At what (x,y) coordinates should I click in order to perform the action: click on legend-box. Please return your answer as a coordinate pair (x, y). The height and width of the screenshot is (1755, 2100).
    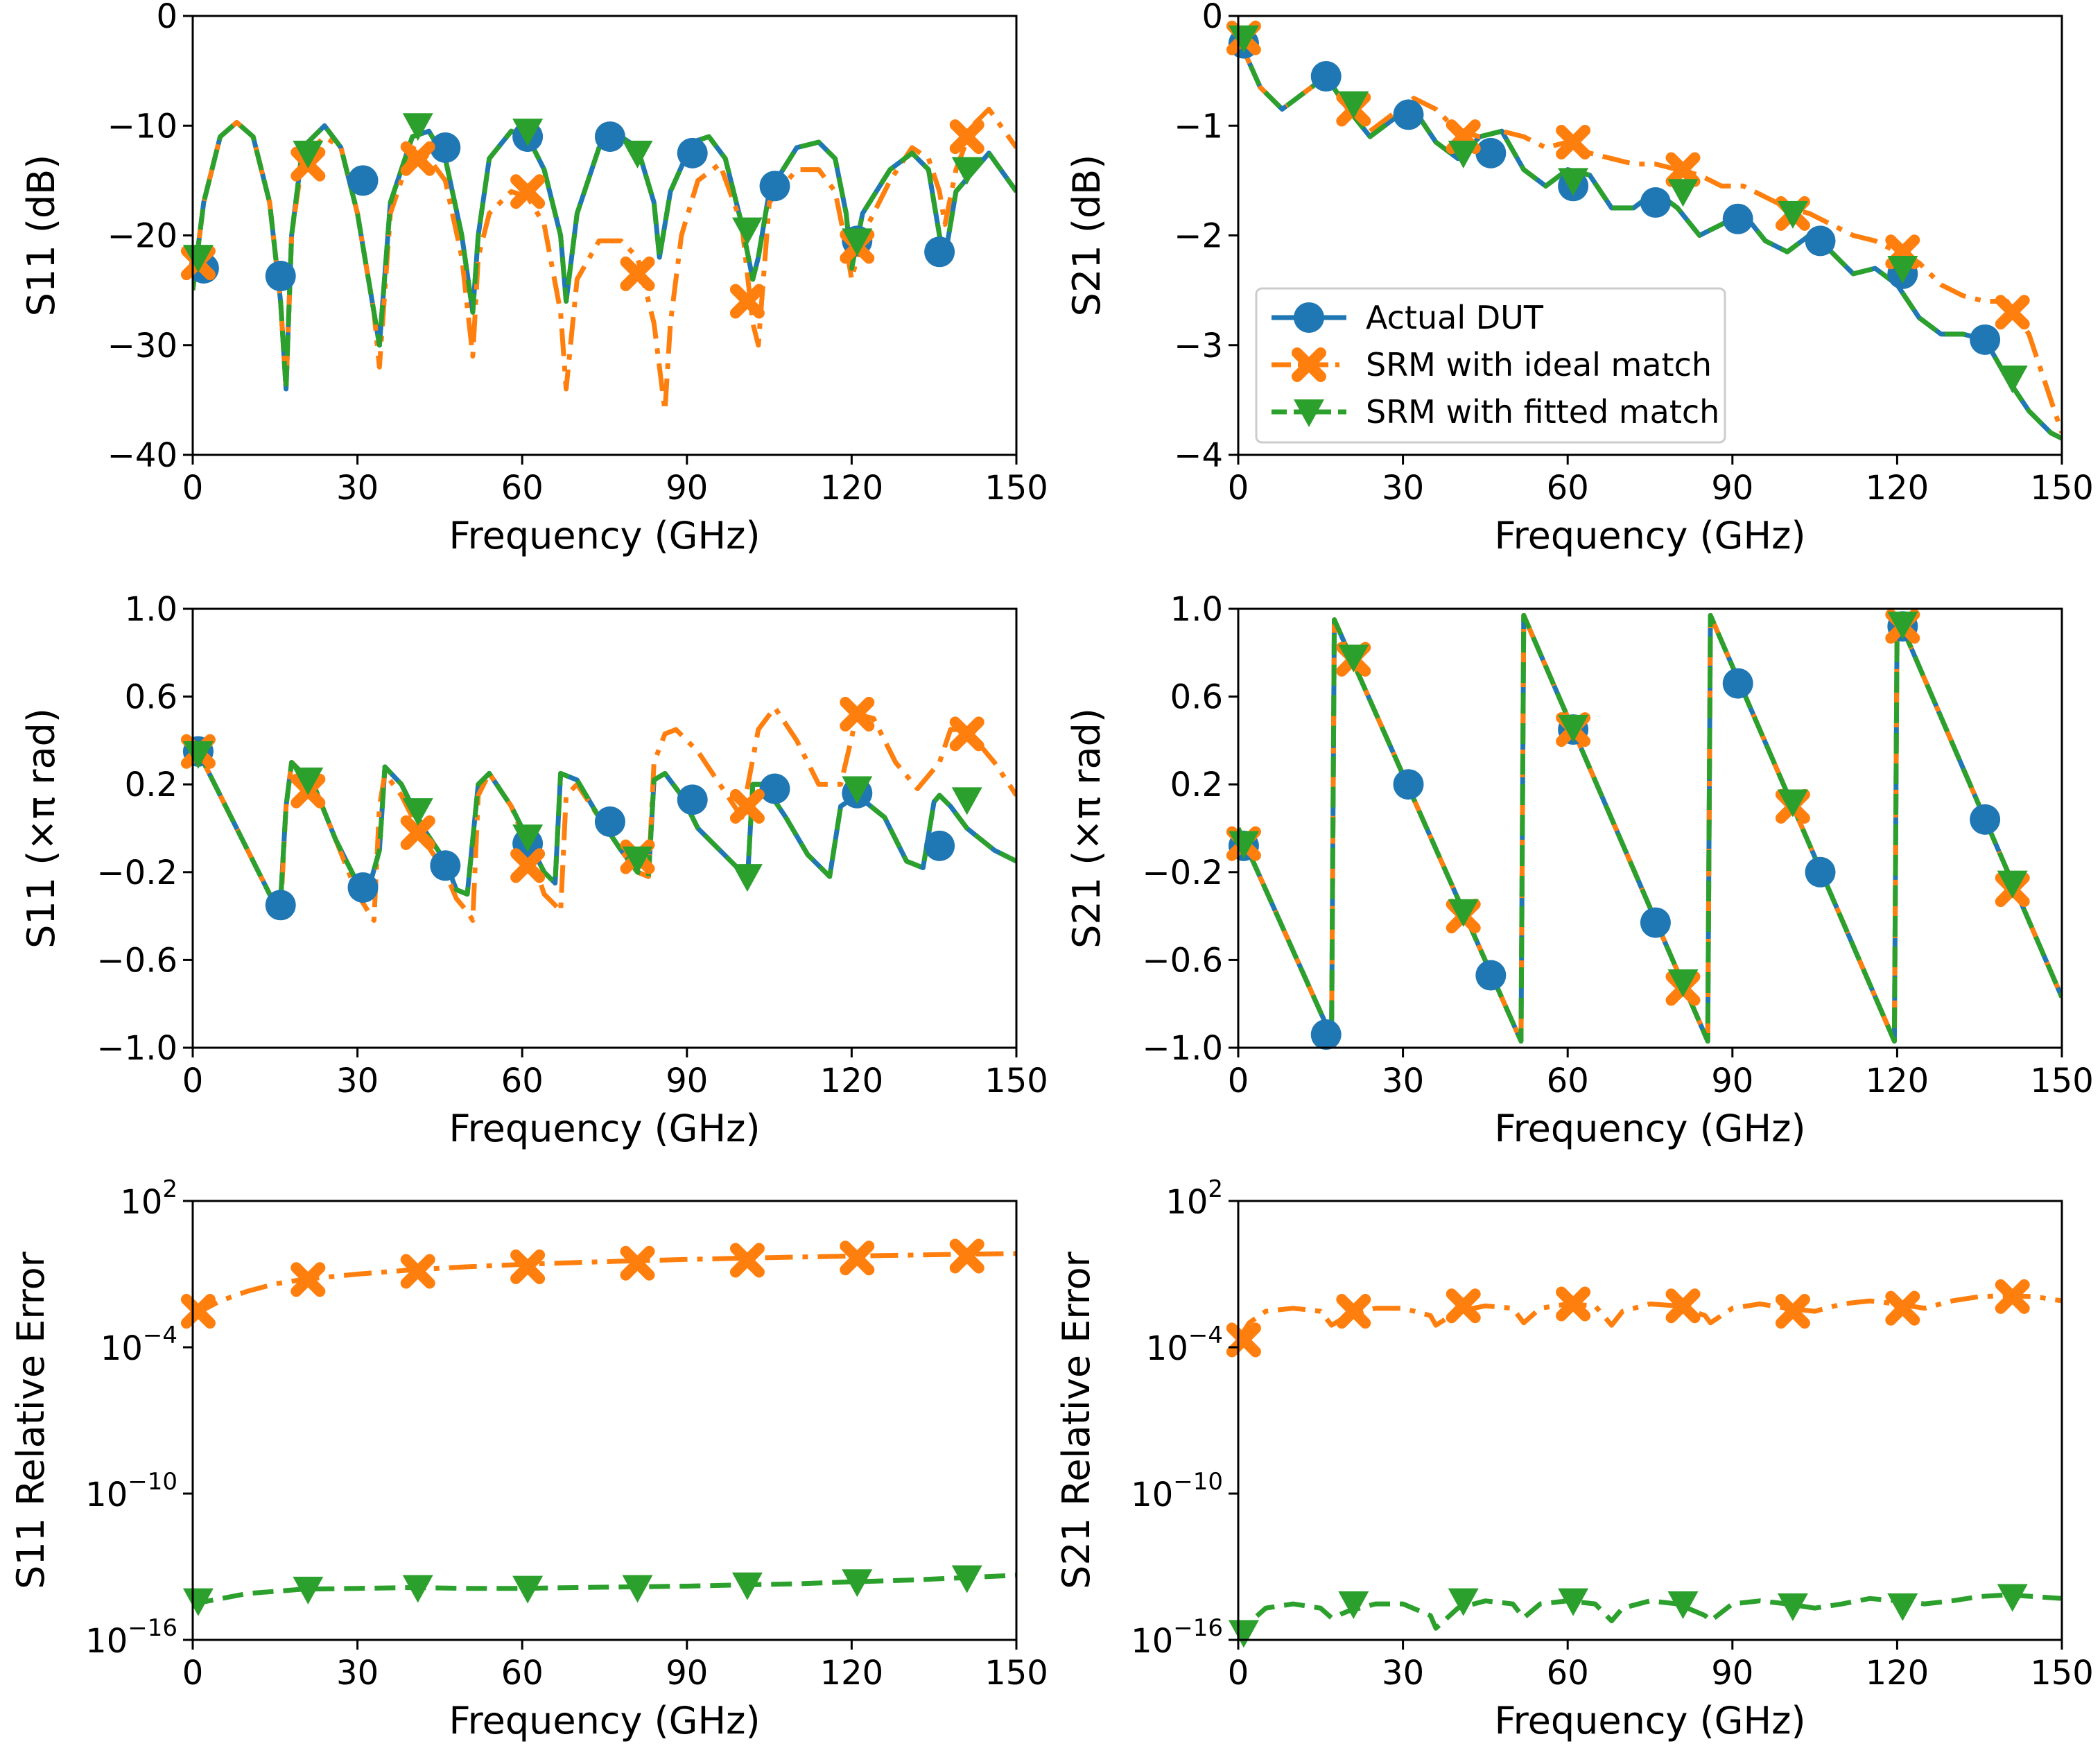
    Looking at the image, I should click on (1490, 365).